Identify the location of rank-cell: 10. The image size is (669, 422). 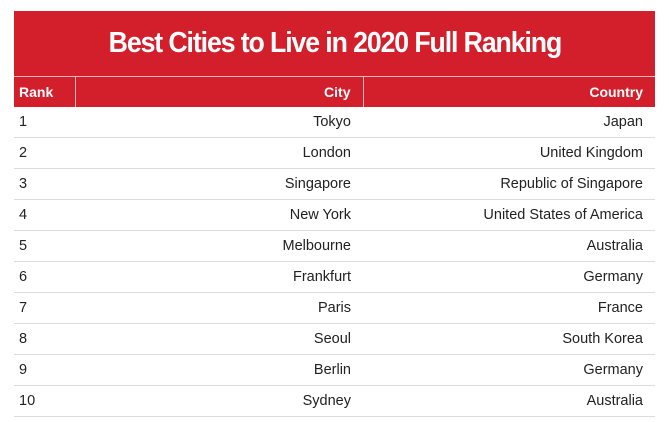
(44, 401).